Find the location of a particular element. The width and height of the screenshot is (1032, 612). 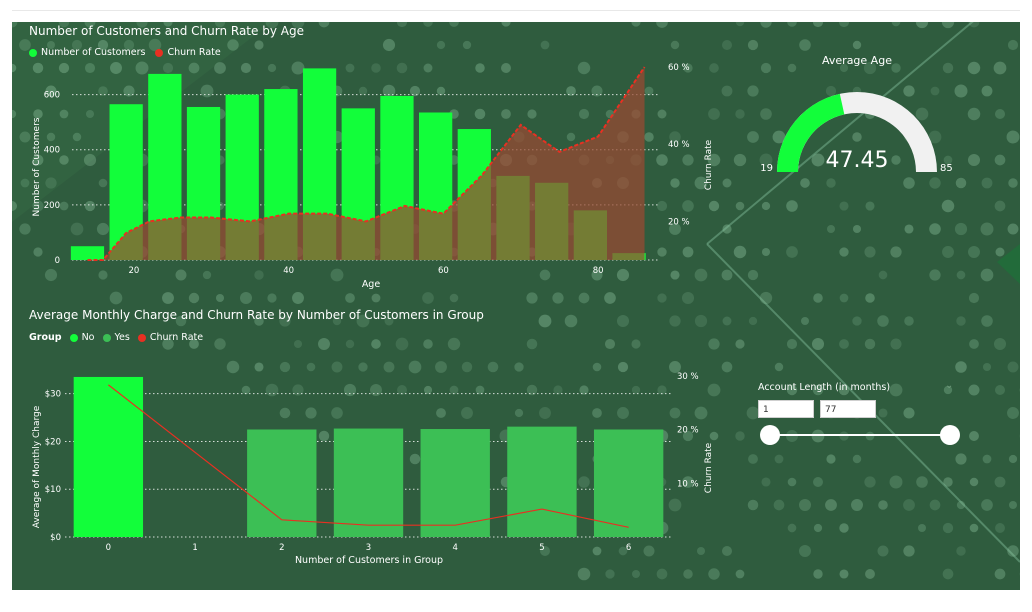

slider-track is located at coordinates (860, 435).